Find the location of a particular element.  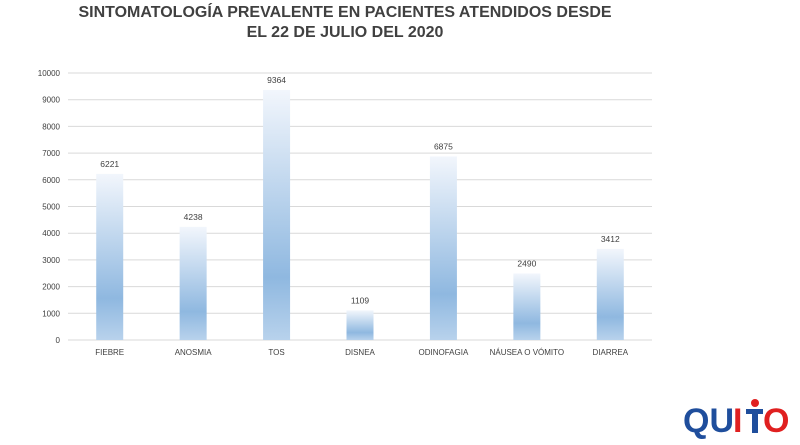

y-tick-label: 6000 is located at coordinates (51, 180).